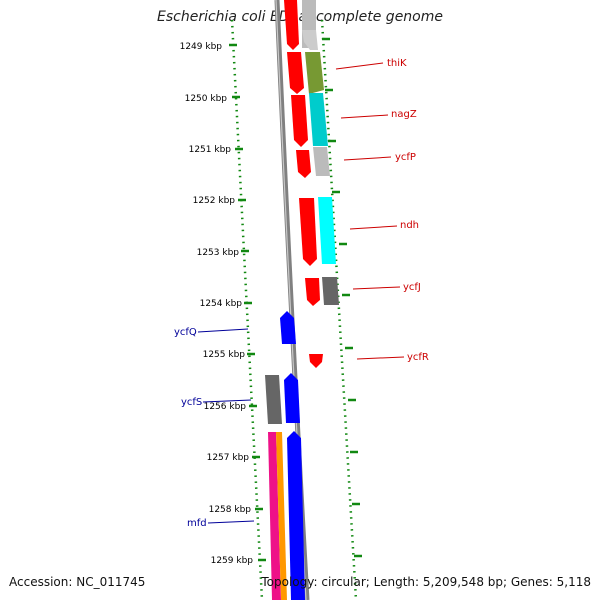 The height and width of the screenshot is (600, 600). Describe the element at coordinates (274, 516) in the screenshot. I see `gene-block-magenta` at that location.